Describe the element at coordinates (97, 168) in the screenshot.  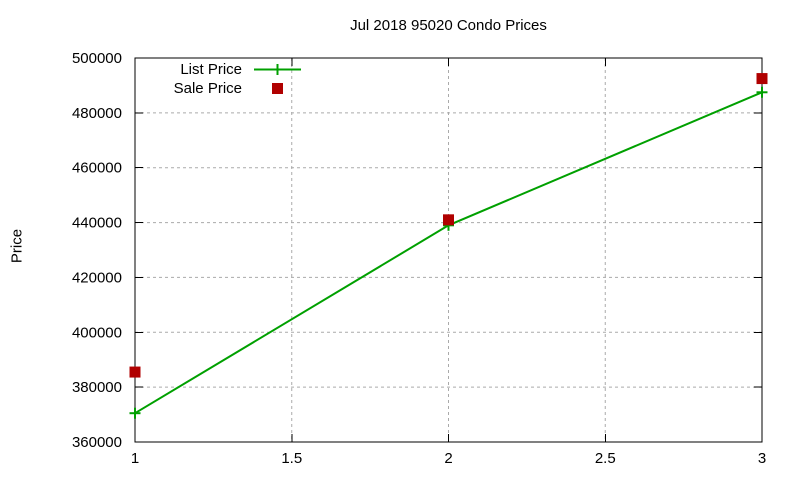
I see `y-tick-label: 460000` at that location.